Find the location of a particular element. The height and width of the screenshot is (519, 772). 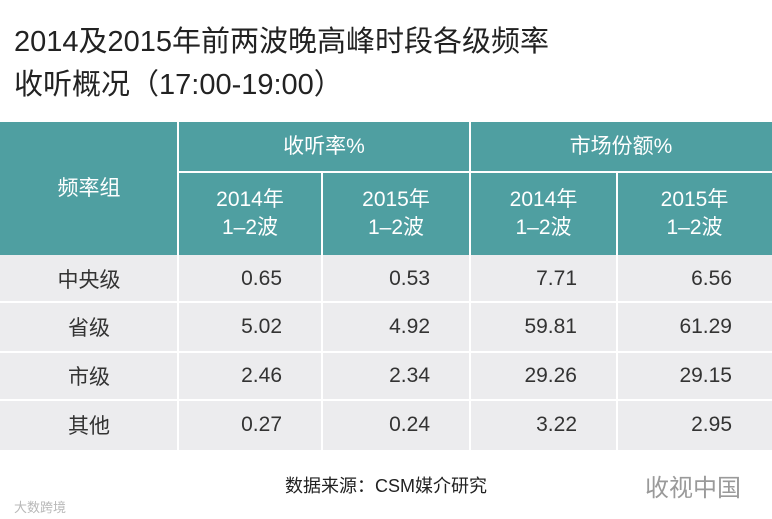

data-cell: 2.46 is located at coordinates (250, 376).